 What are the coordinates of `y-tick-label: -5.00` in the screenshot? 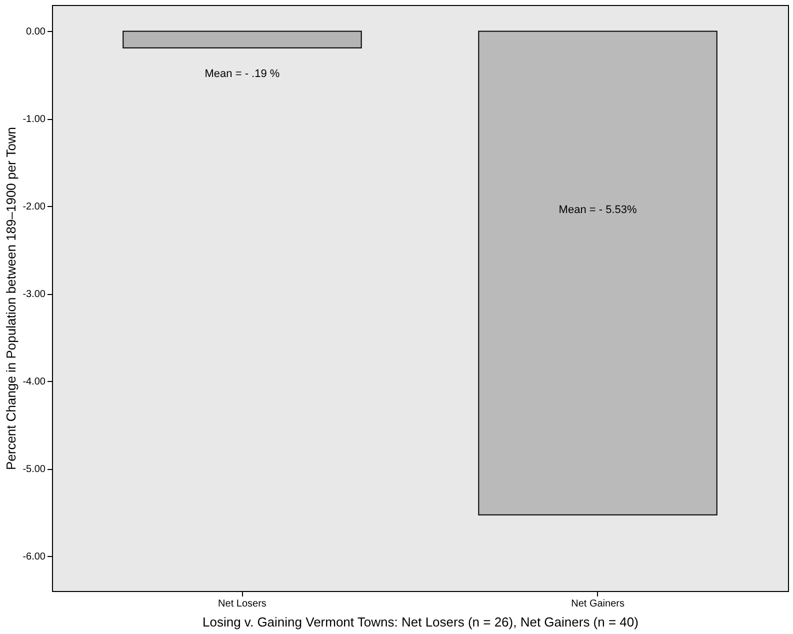 It's located at (34, 470).